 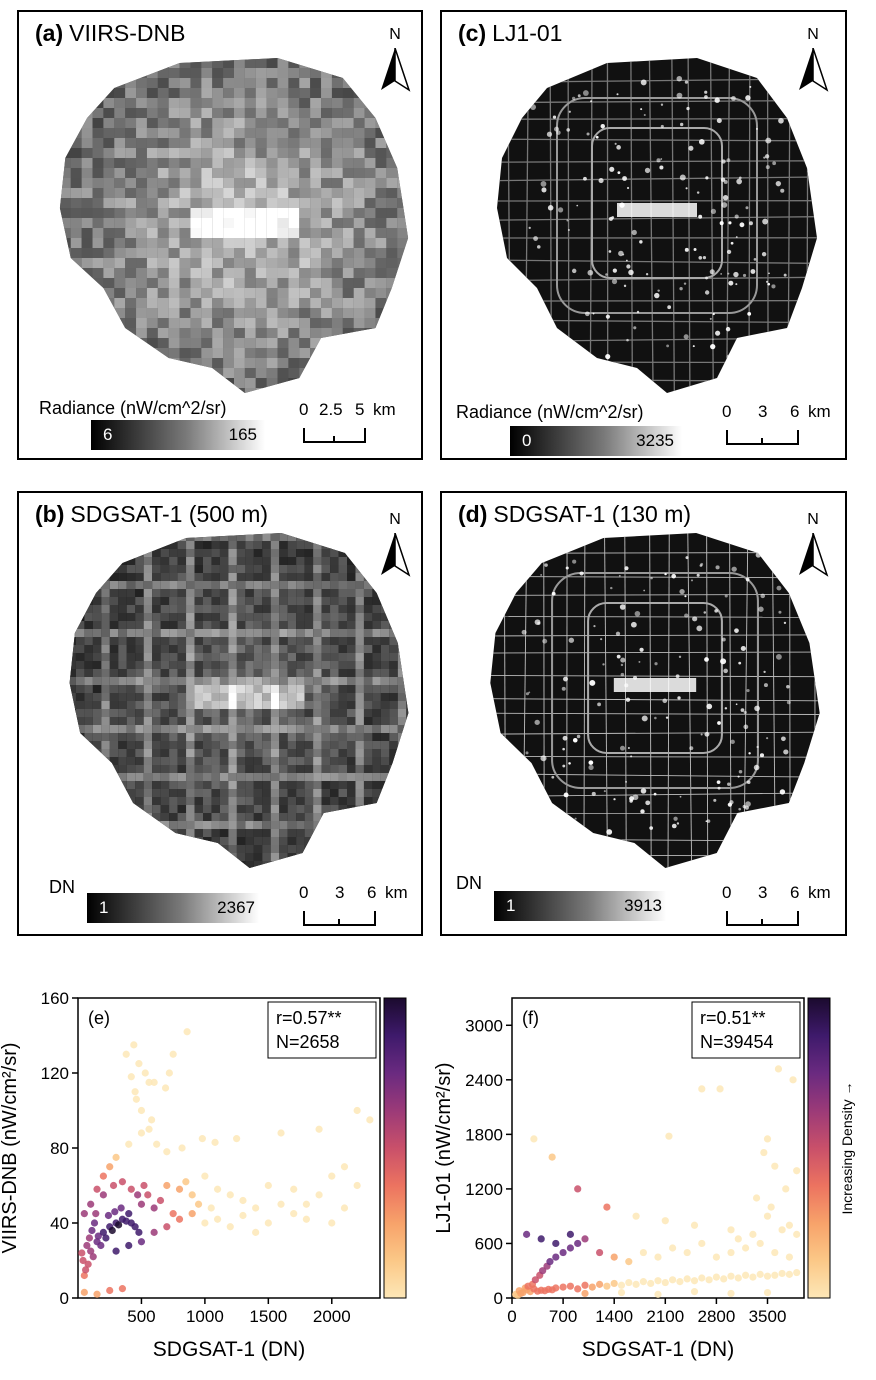 I want to click on x-tick-label: 2100, so click(x=665, y=1316).